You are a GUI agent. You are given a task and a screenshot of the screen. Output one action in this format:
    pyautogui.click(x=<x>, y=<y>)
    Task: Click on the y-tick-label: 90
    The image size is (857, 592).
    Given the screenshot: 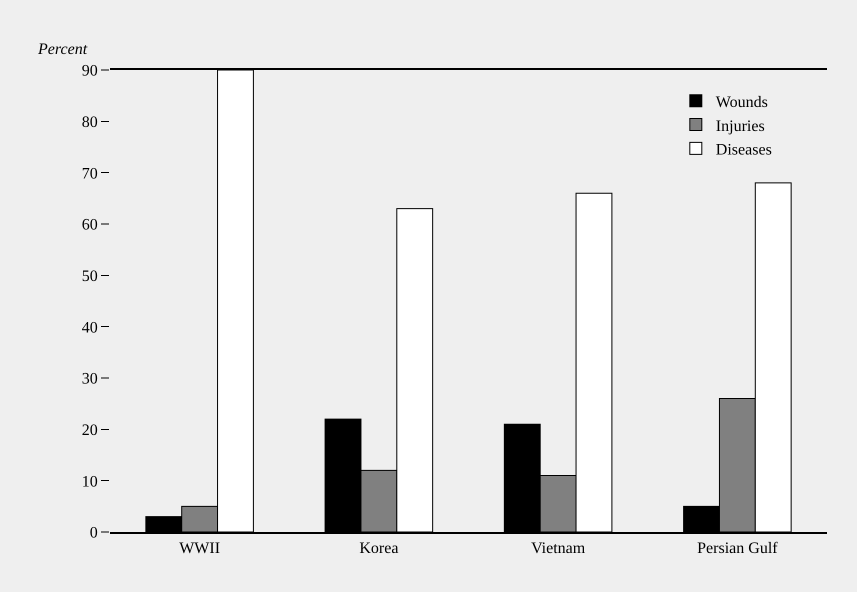 What is the action you would take?
    pyautogui.click(x=90, y=71)
    